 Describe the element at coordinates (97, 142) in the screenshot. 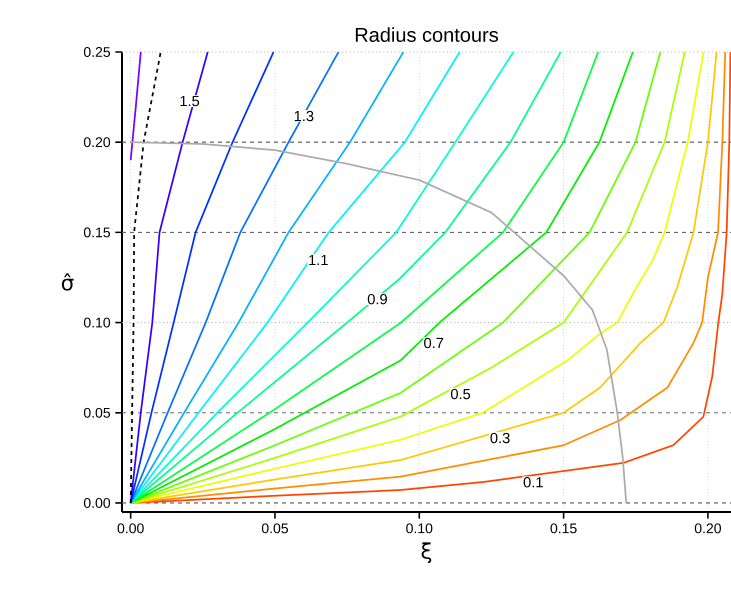

I see `y-tick-label: 0.20` at that location.